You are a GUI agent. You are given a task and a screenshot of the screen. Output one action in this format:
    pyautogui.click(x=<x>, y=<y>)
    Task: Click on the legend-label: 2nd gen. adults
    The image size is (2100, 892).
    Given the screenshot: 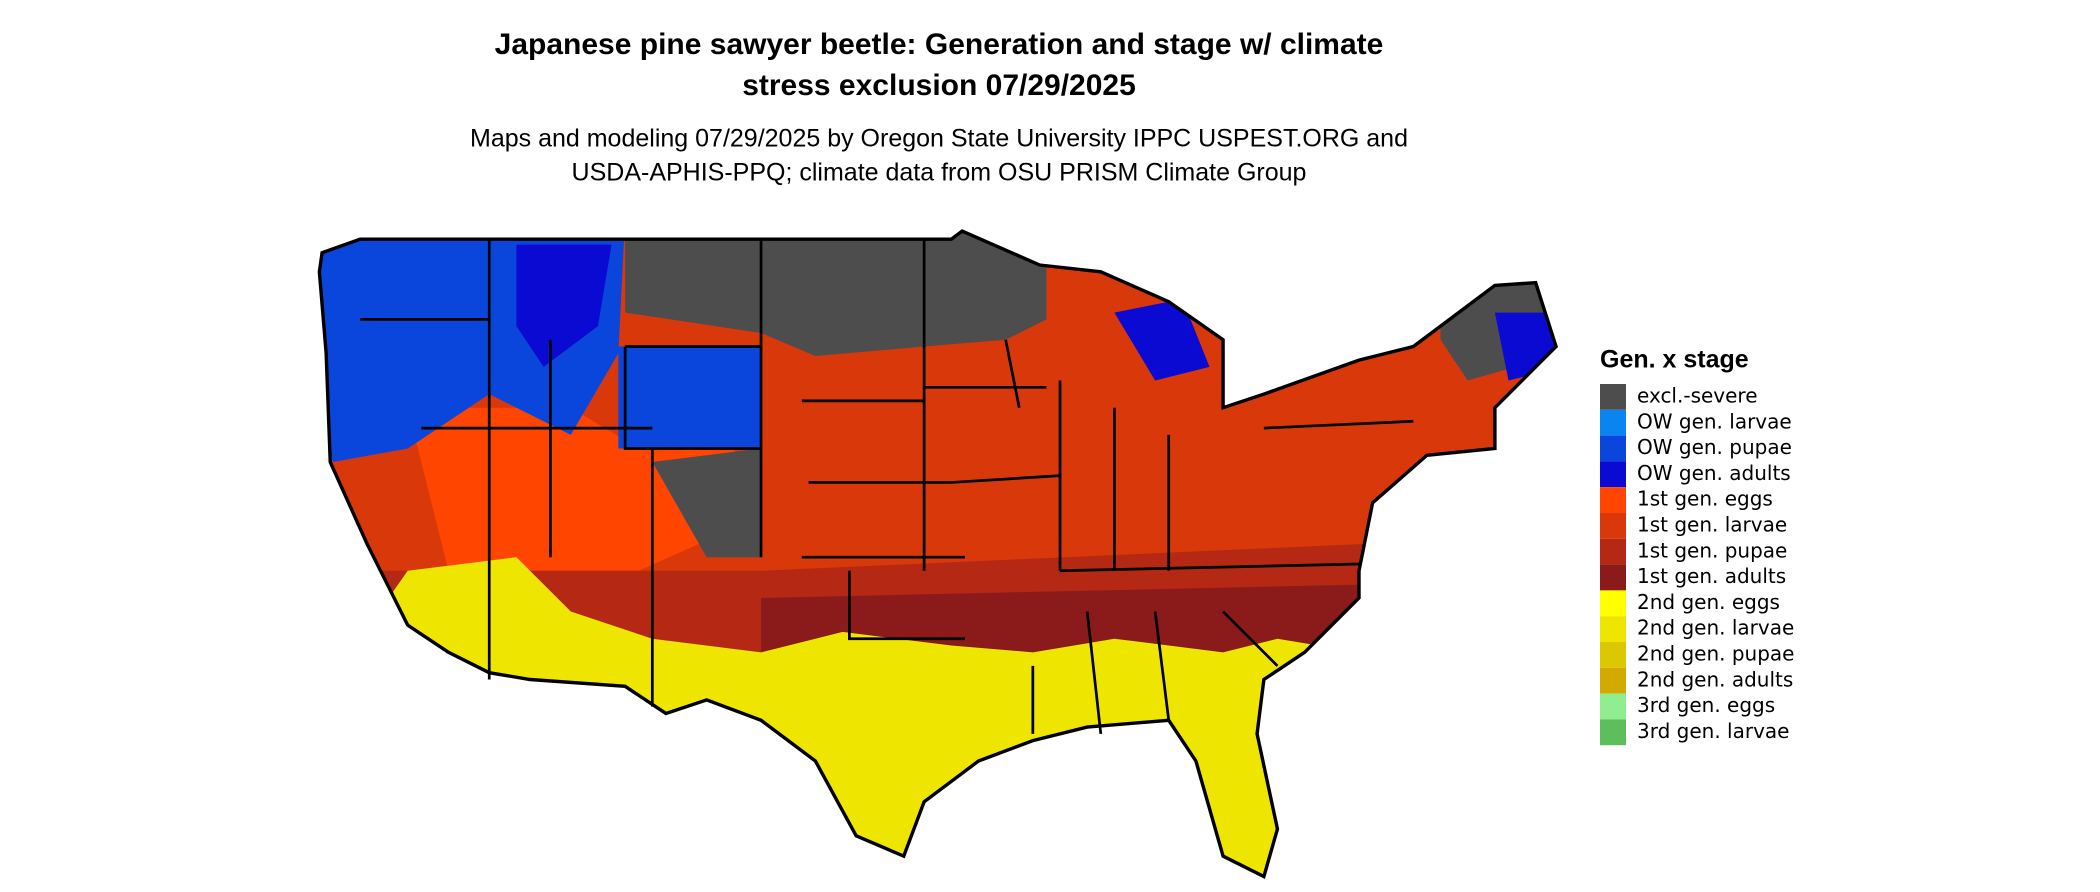 What is the action you would take?
    pyautogui.click(x=1715, y=679)
    